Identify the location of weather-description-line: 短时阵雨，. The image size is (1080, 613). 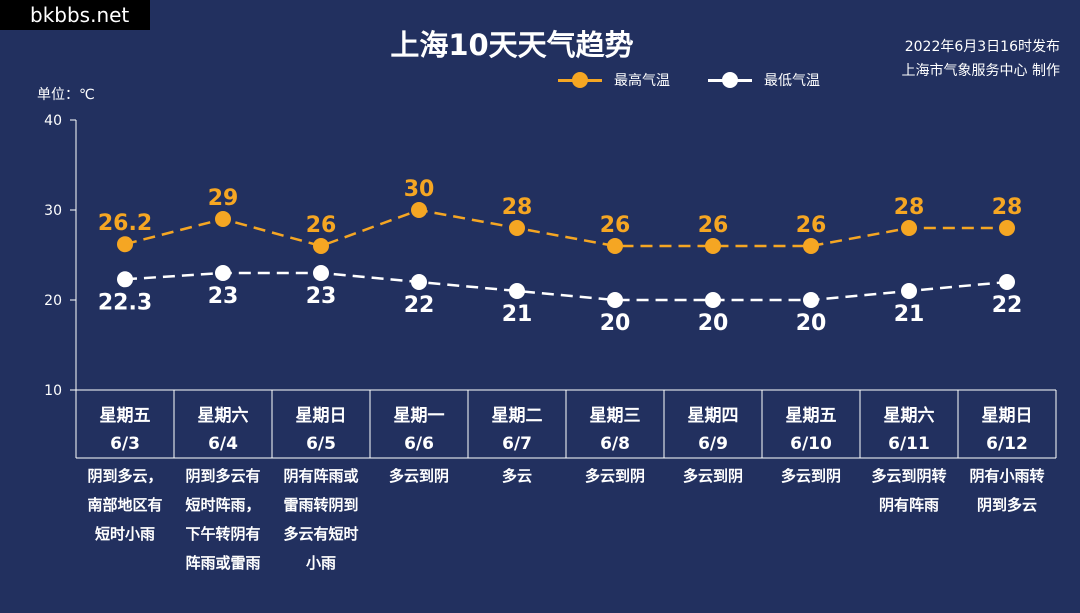
(223, 505).